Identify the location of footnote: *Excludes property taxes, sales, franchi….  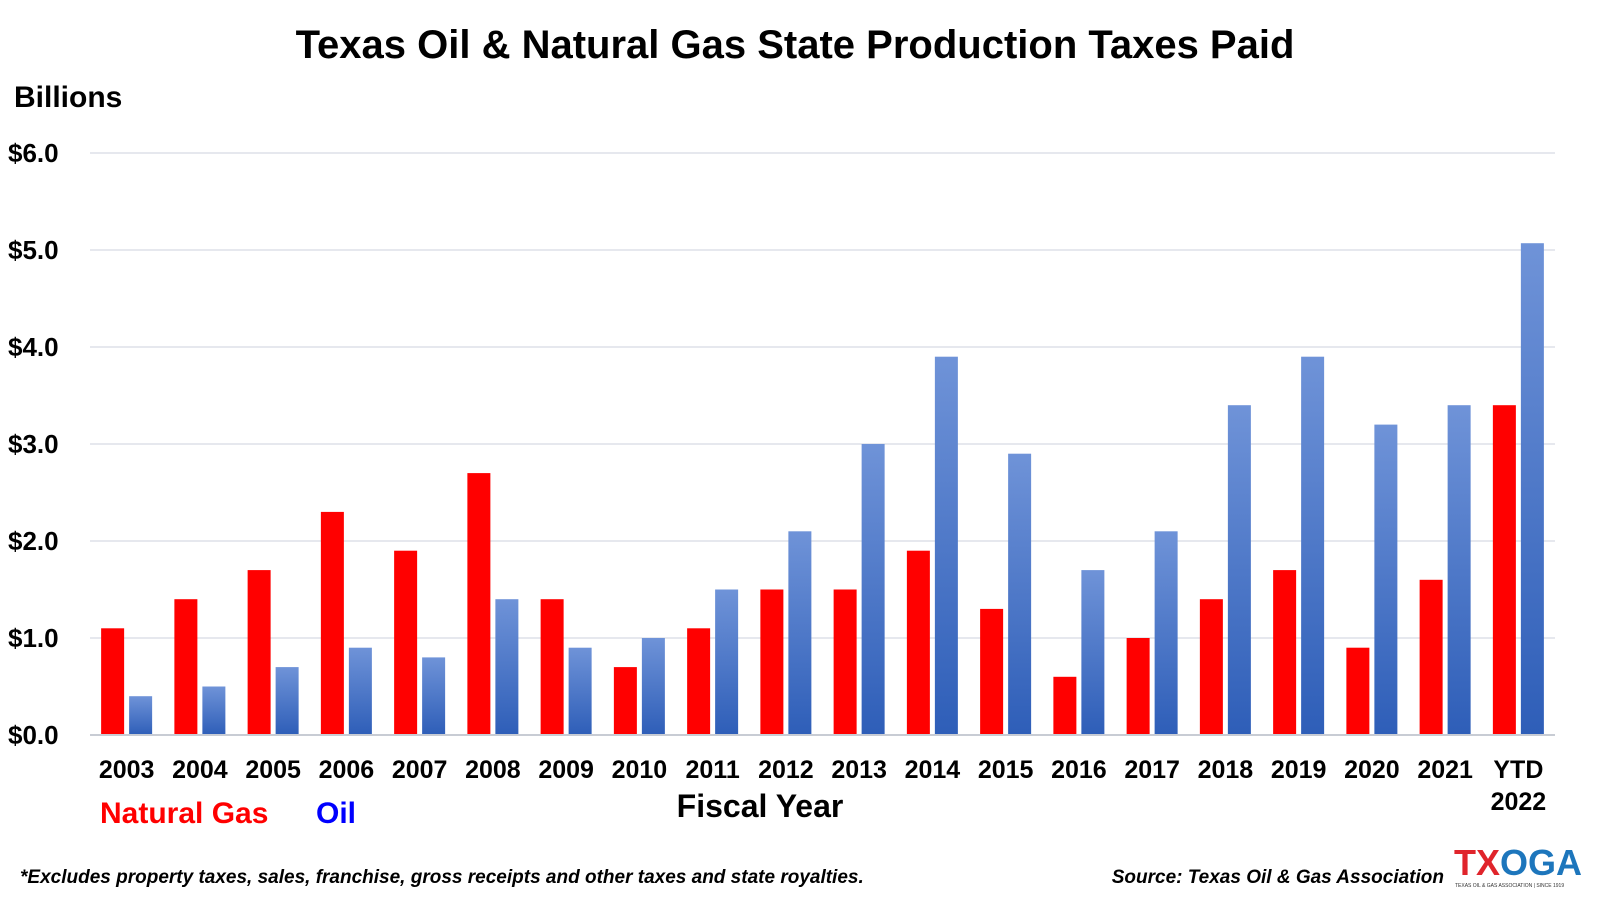
(442, 877).